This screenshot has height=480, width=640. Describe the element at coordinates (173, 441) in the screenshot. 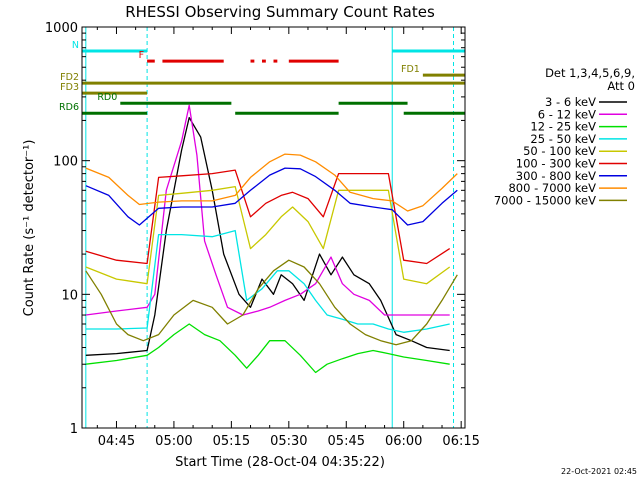

I see `x-tick-label: 05:00` at that location.